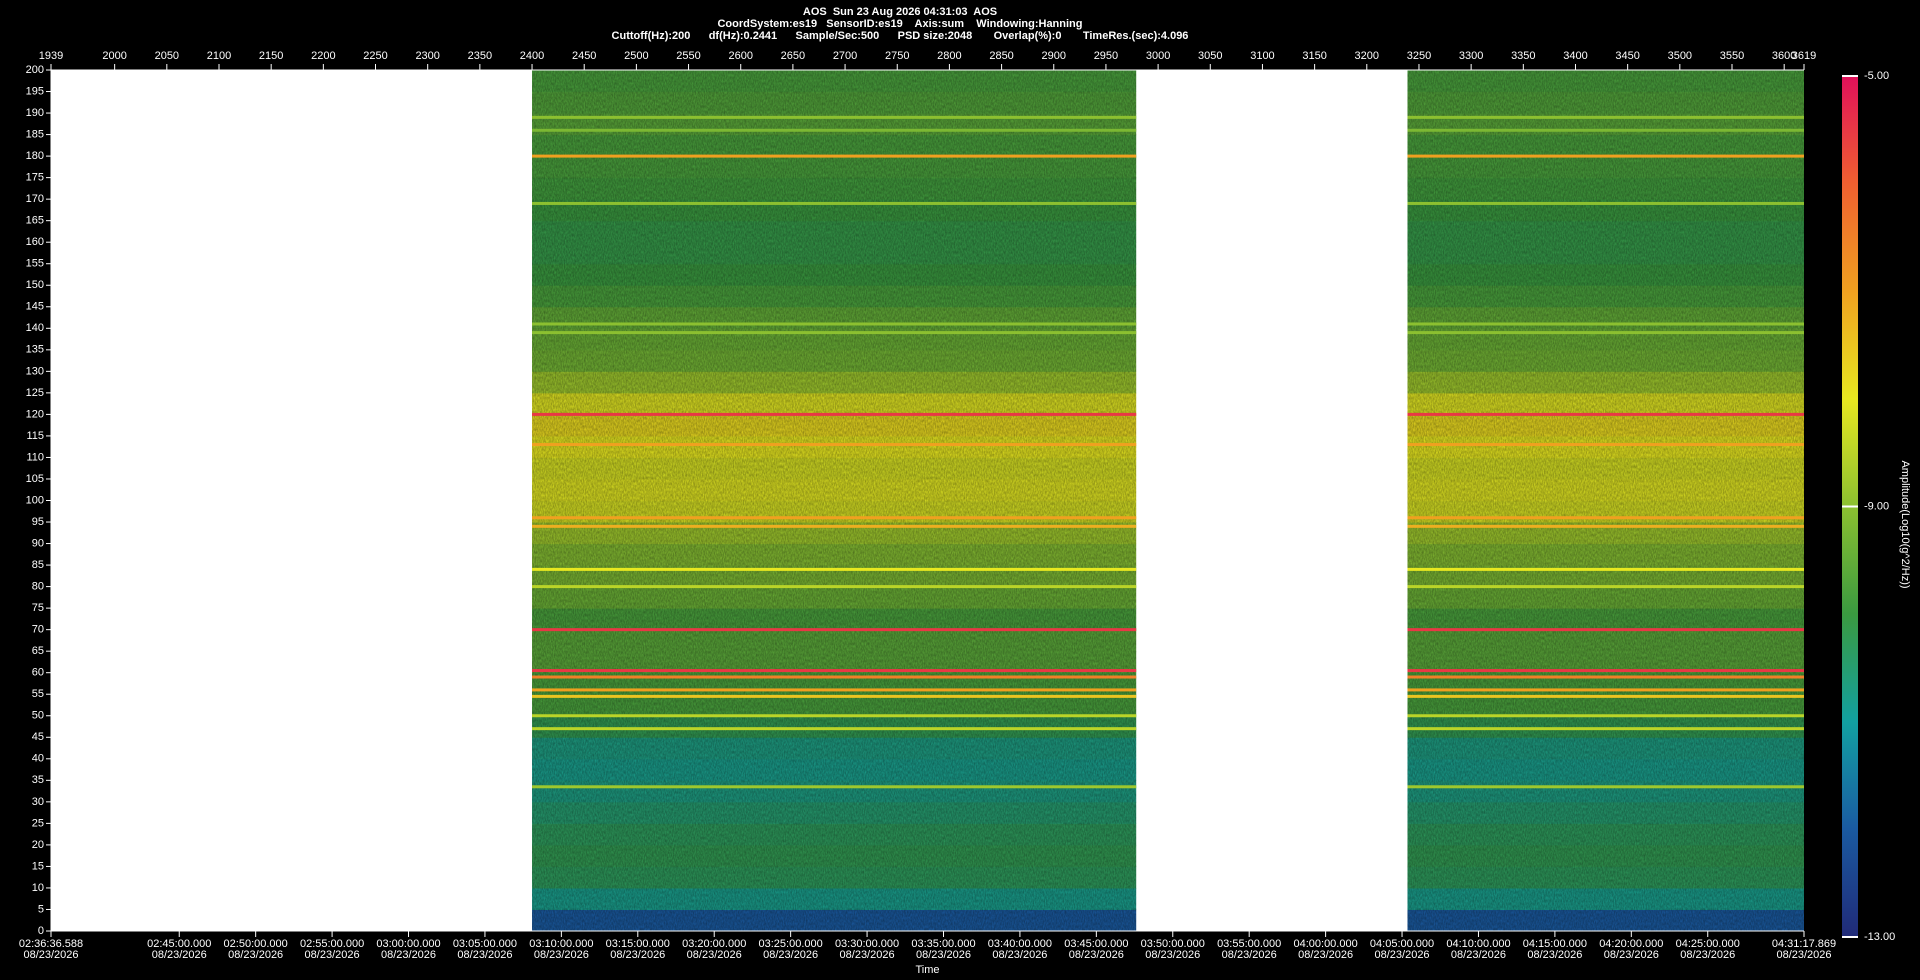 The width and height of the screenshot is (1920, 980). I want to click on y-tick-label: 125, so click(35, 393).